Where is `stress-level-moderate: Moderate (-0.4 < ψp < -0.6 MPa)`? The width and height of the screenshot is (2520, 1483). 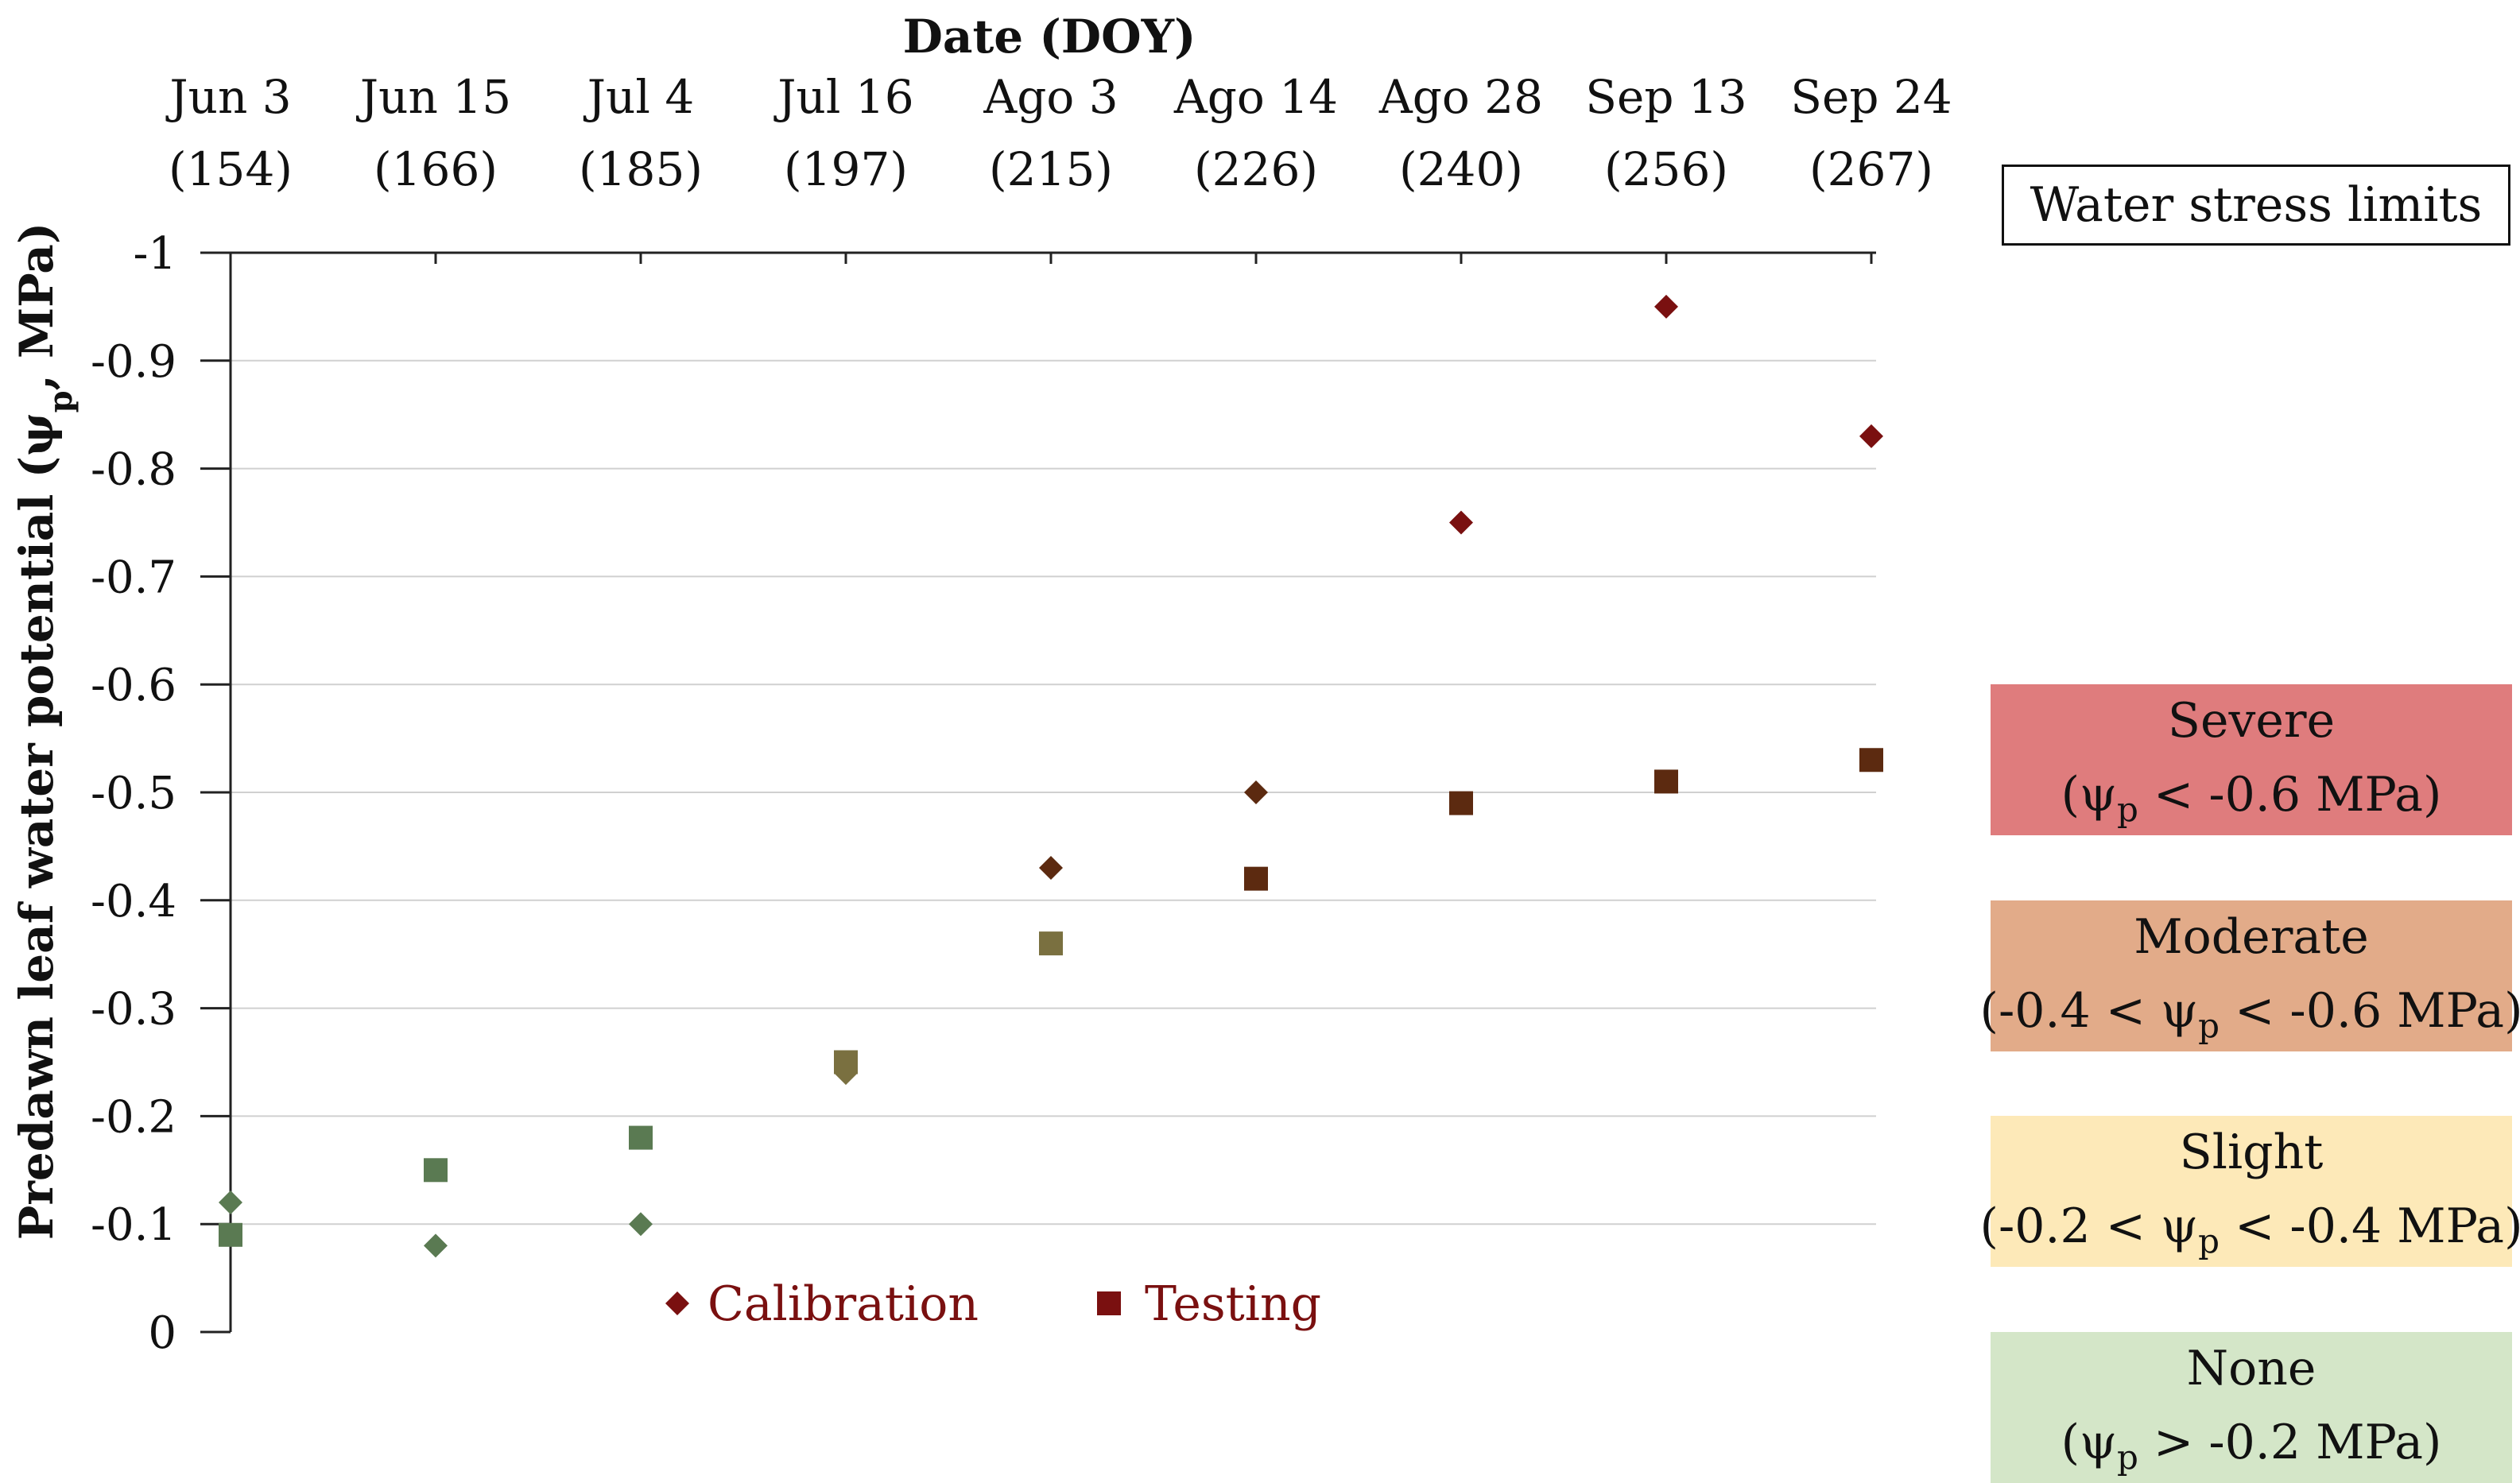
stress-level-moderate: Moderate (-0.4 < ψp < -0.6 MPa) is located at coordinates (2250, 975).